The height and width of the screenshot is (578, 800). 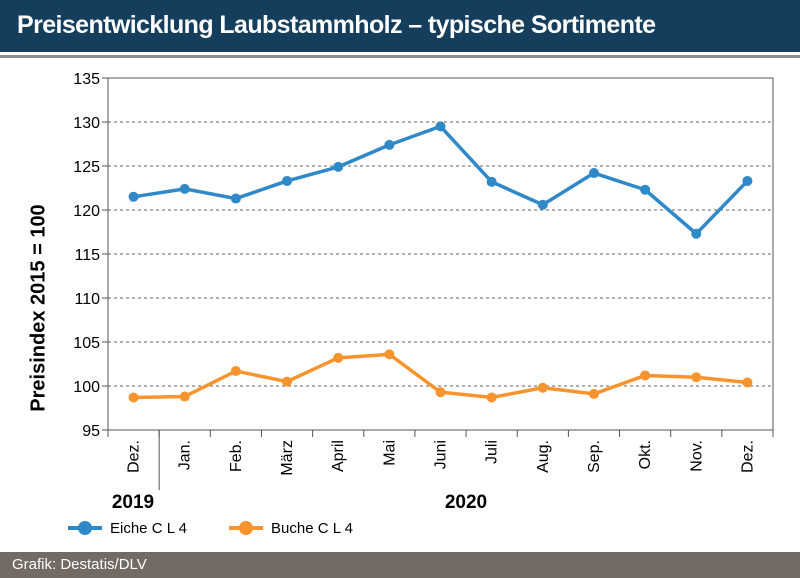 I want to click on title-divider, so click(x=400, y=56).